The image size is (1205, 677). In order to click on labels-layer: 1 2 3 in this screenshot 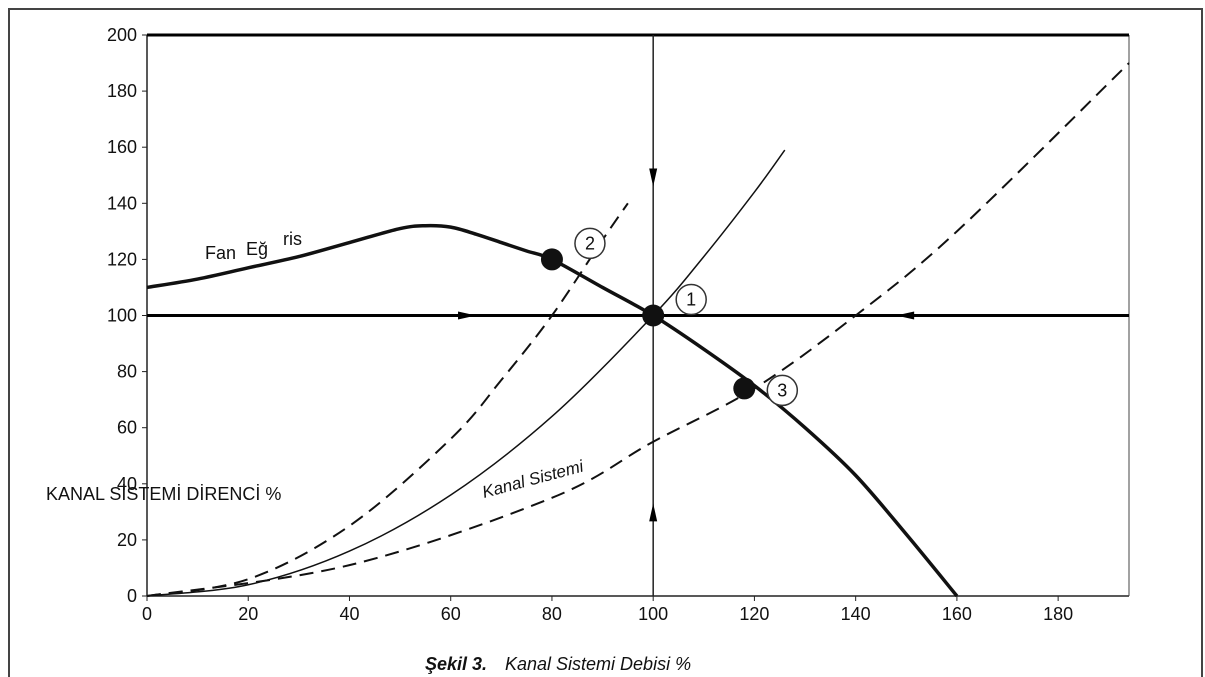, I will do `click(686, 316)`.